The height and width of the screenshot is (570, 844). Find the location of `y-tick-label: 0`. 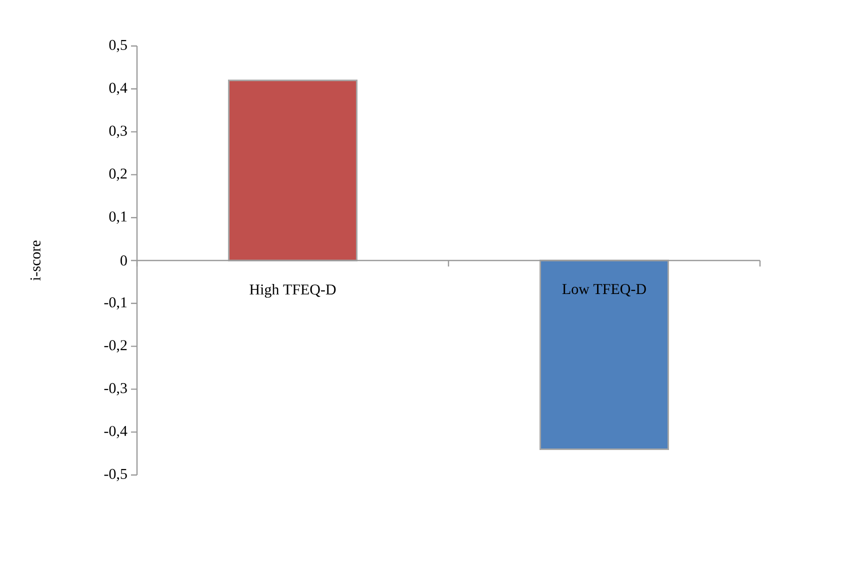

y-tick-label: 0 is located at coordinates (123, 260).